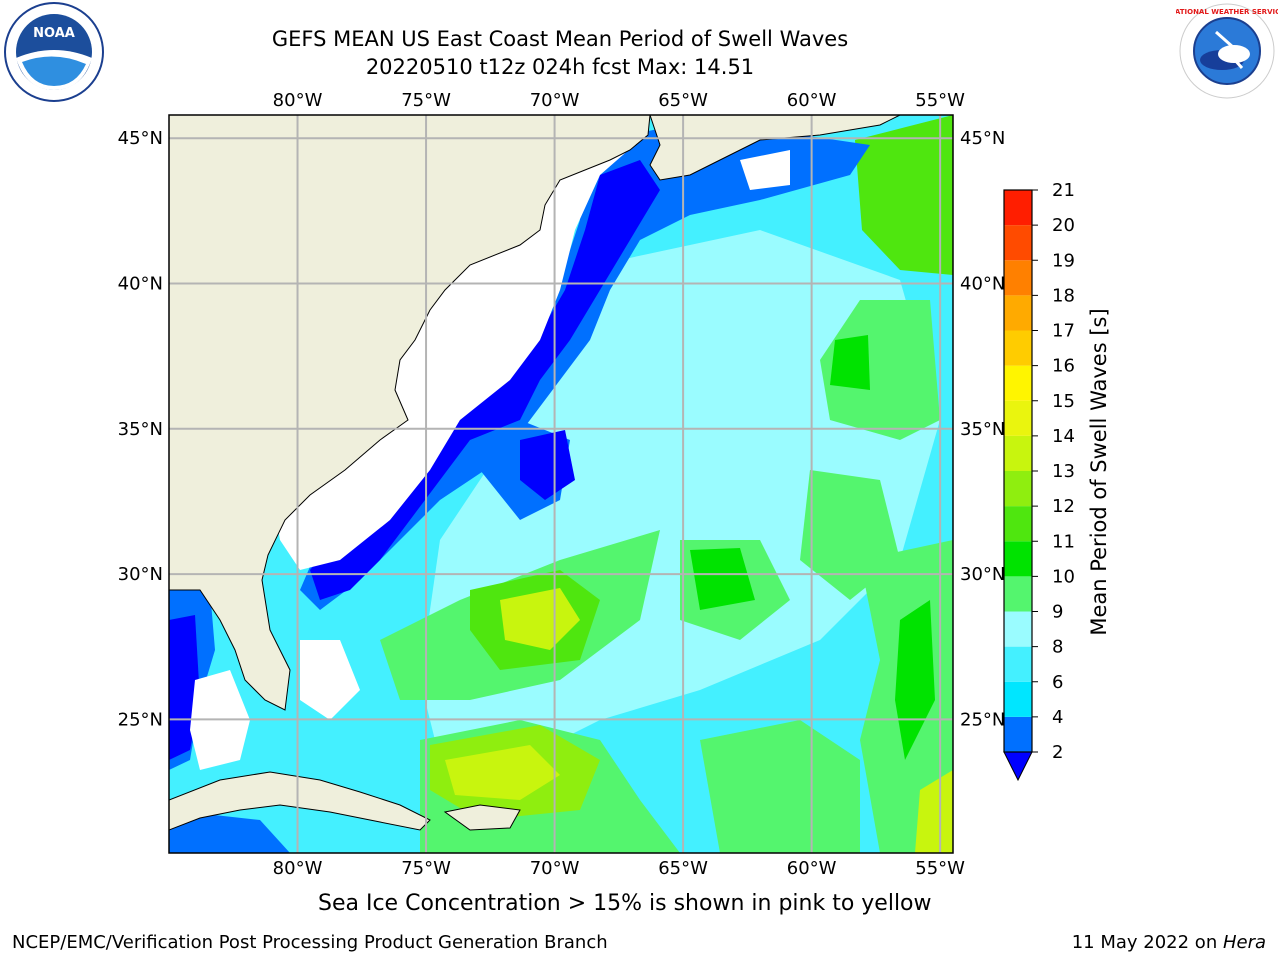 Image resolution: width=1280 pixels, height=960 pixels. Describe the element at coordinates (1057, 752) in the screenshot. I see `colorbar-tick-label: 2` at that location.